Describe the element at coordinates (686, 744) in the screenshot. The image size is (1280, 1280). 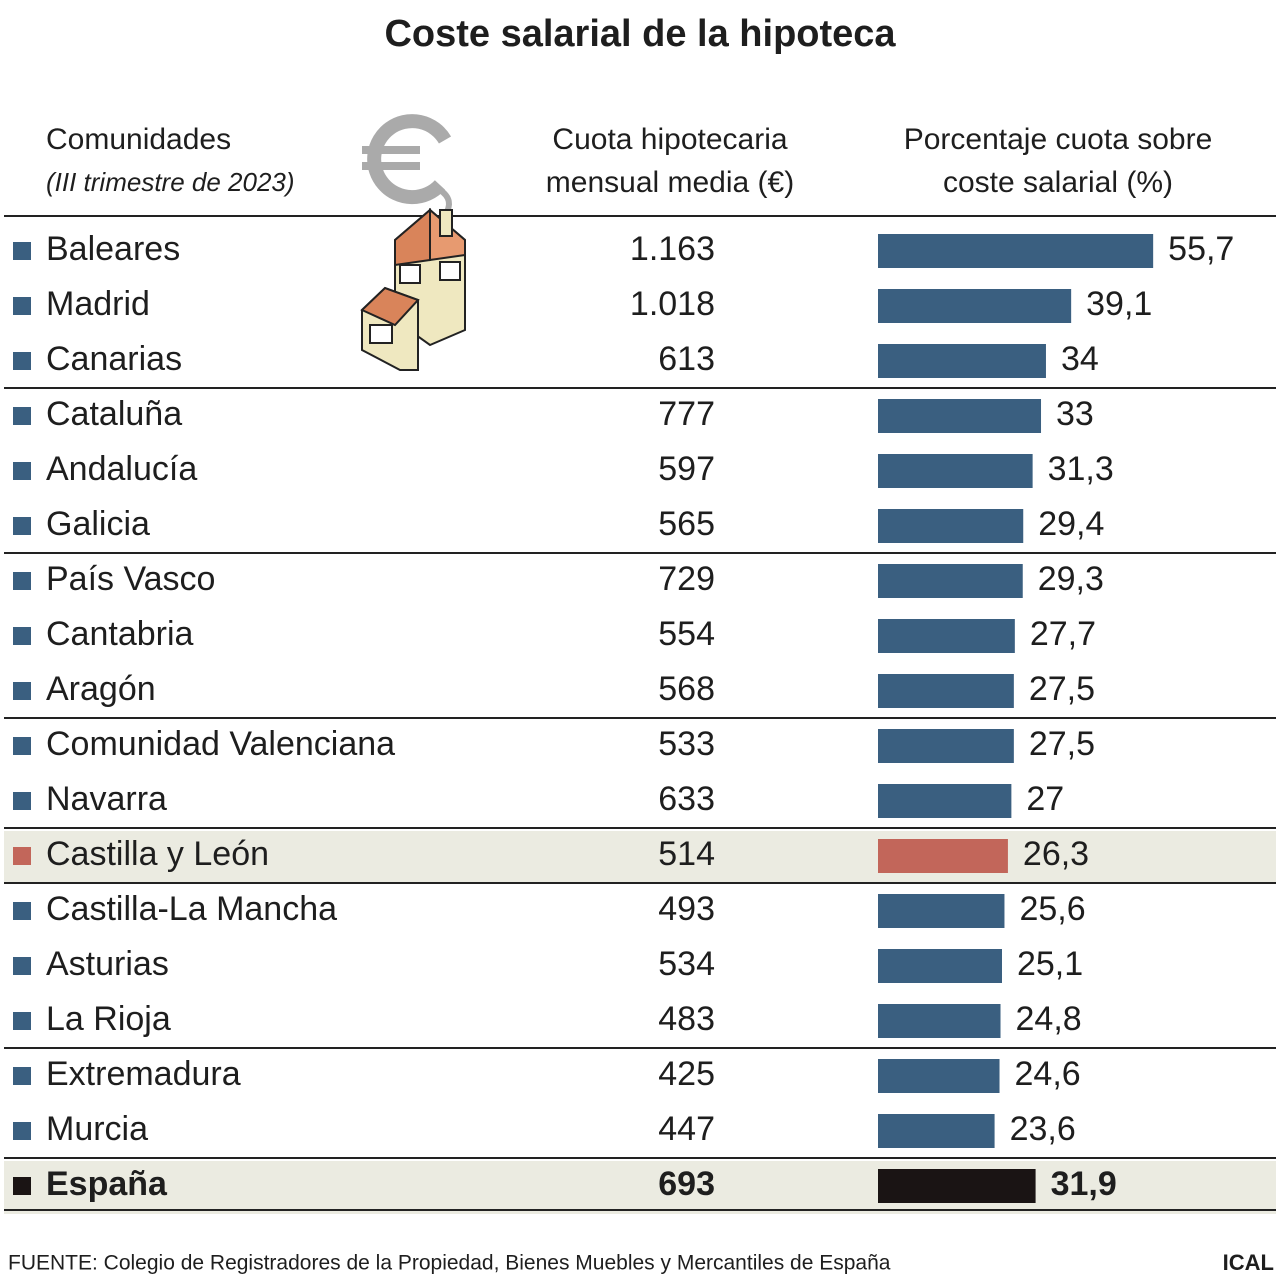
I see `cuota-value: 533` at that location.